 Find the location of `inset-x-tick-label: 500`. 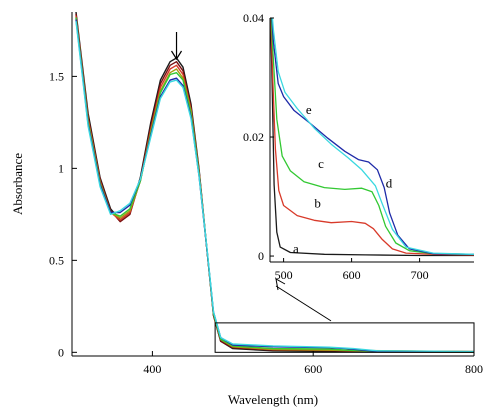

inset-x-tick-label: 500 is located at coordinates (284, 275).